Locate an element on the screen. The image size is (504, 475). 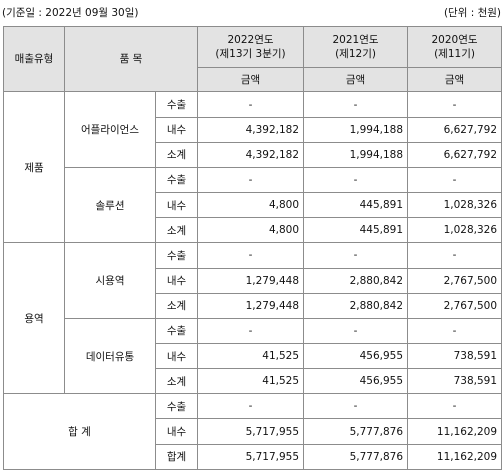
total-label-cell: 합 계 is located at coordinates (79, 431).